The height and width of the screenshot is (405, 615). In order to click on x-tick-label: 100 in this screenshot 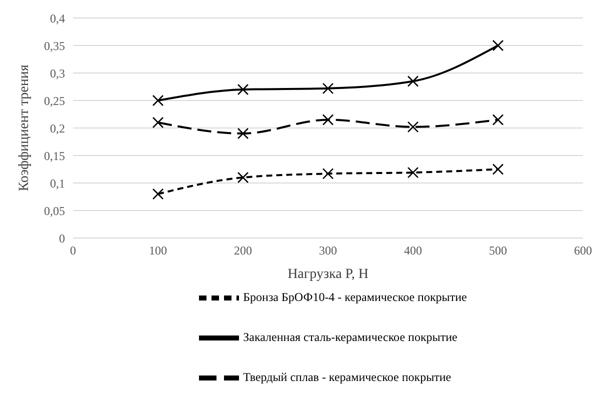, I will do `click(158, 251)`.